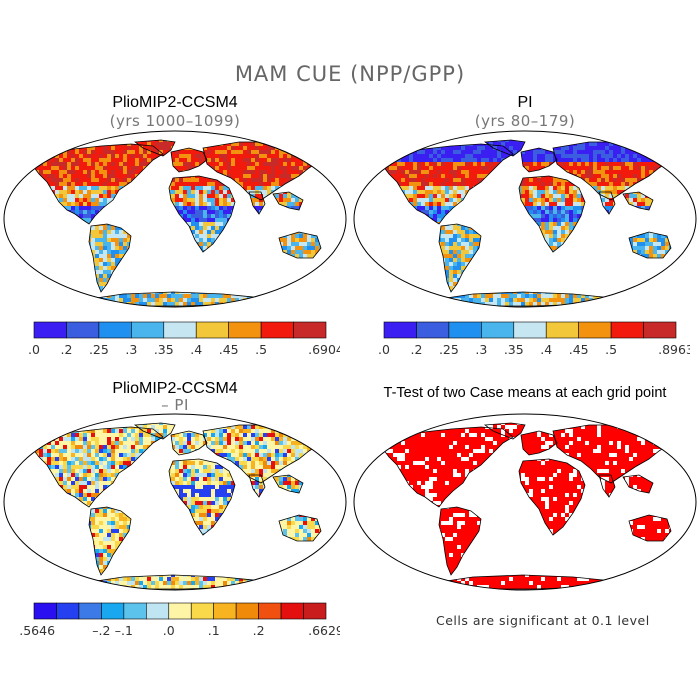 The image size is (700, 700). Describe the element at coordinates (99, 349) in the screenshot. I see `colorbar-pliomip-tick-label: .25` at that location.